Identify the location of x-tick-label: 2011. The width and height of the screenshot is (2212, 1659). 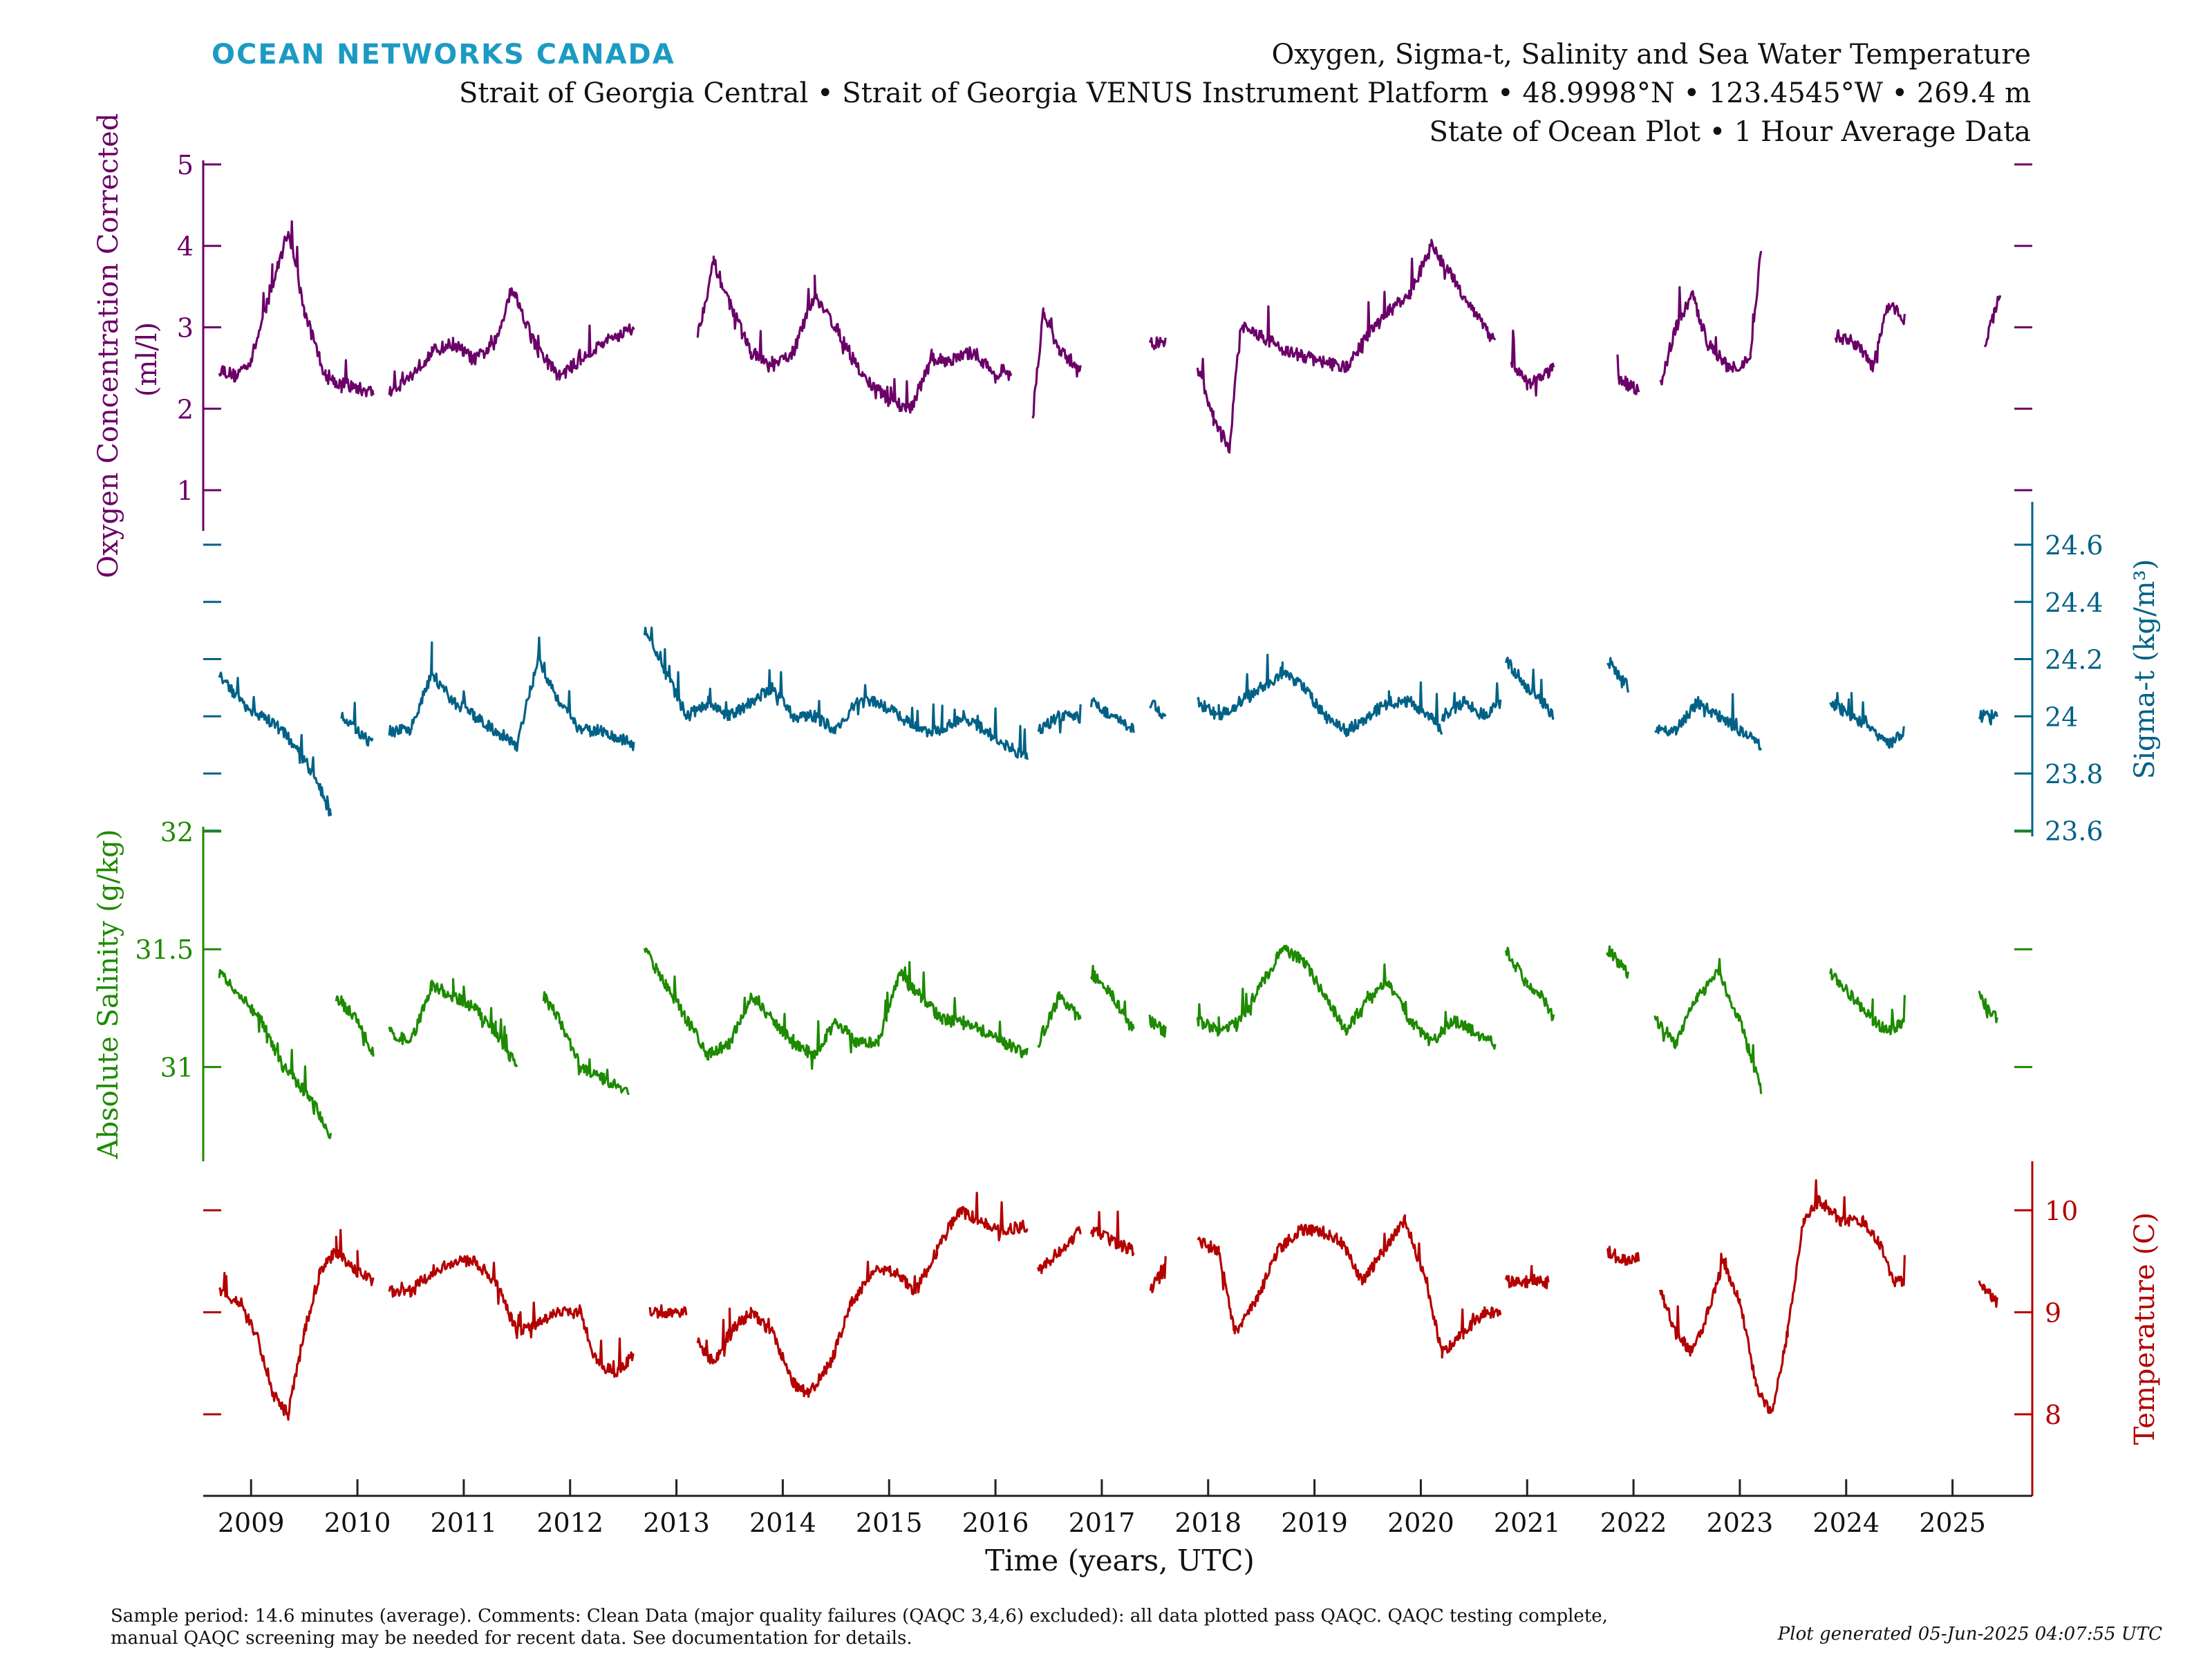
(465, 1523).